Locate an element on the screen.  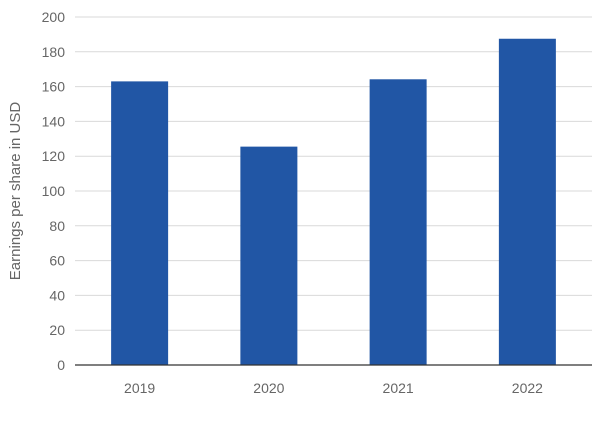
y-axis-tick-labels: 0 20 40 60 80 100 120 140 160 180 200 is located at coordinates (54, 191).